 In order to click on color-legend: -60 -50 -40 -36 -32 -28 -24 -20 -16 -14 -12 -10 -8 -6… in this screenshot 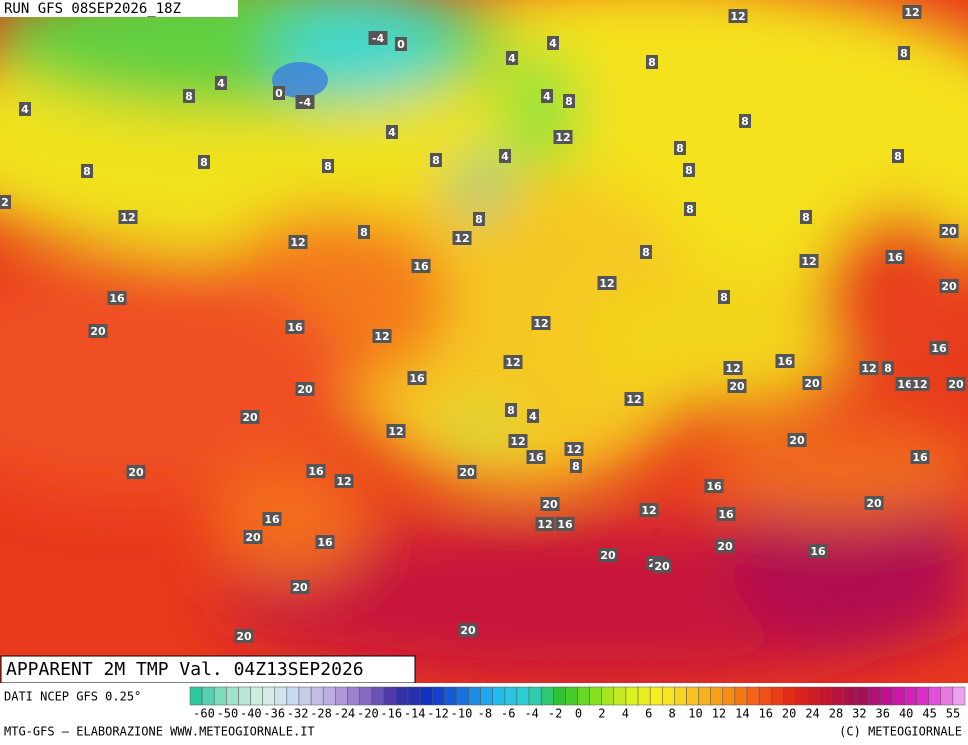, I will do `click(577, 703)`.